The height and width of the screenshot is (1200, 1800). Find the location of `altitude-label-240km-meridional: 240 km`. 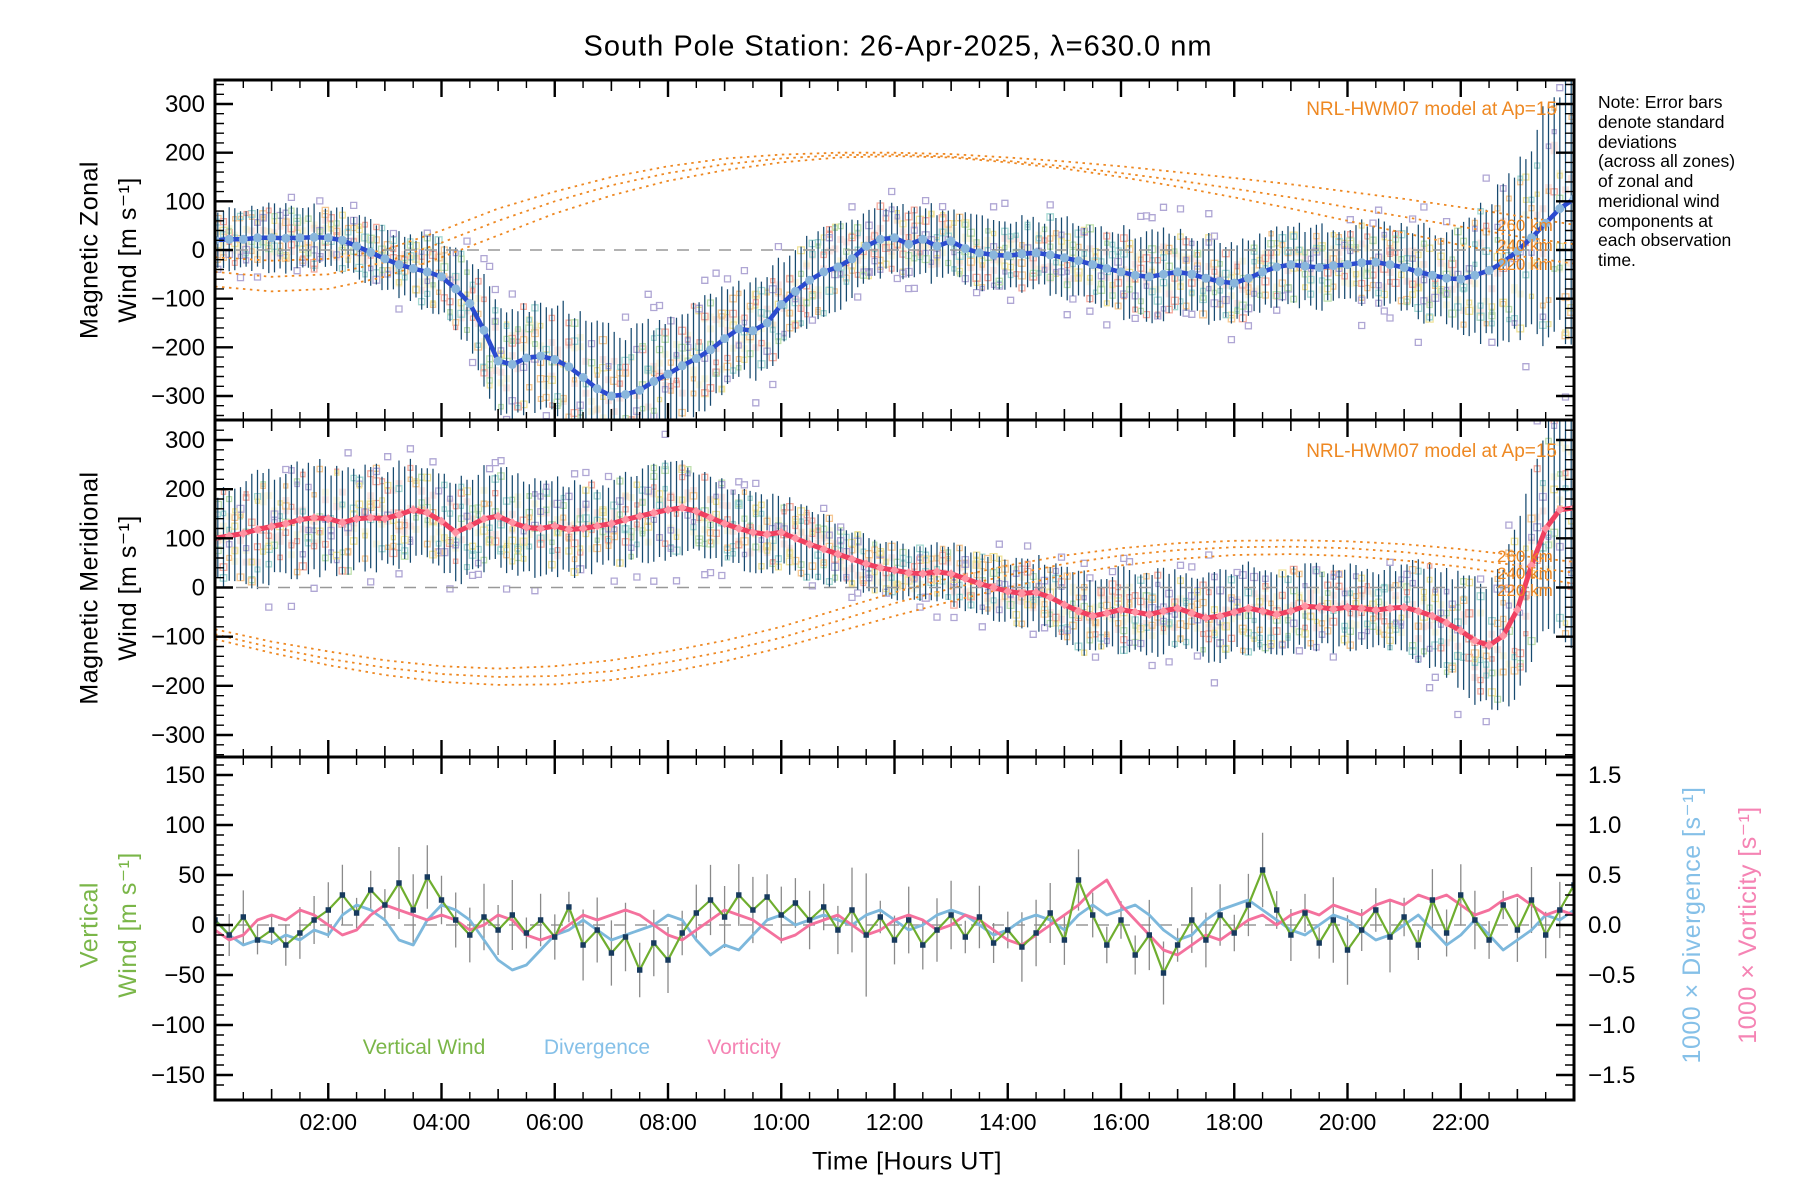

altitude-label-240km-meridional: 240 km is located at coordinates (1525, 573).